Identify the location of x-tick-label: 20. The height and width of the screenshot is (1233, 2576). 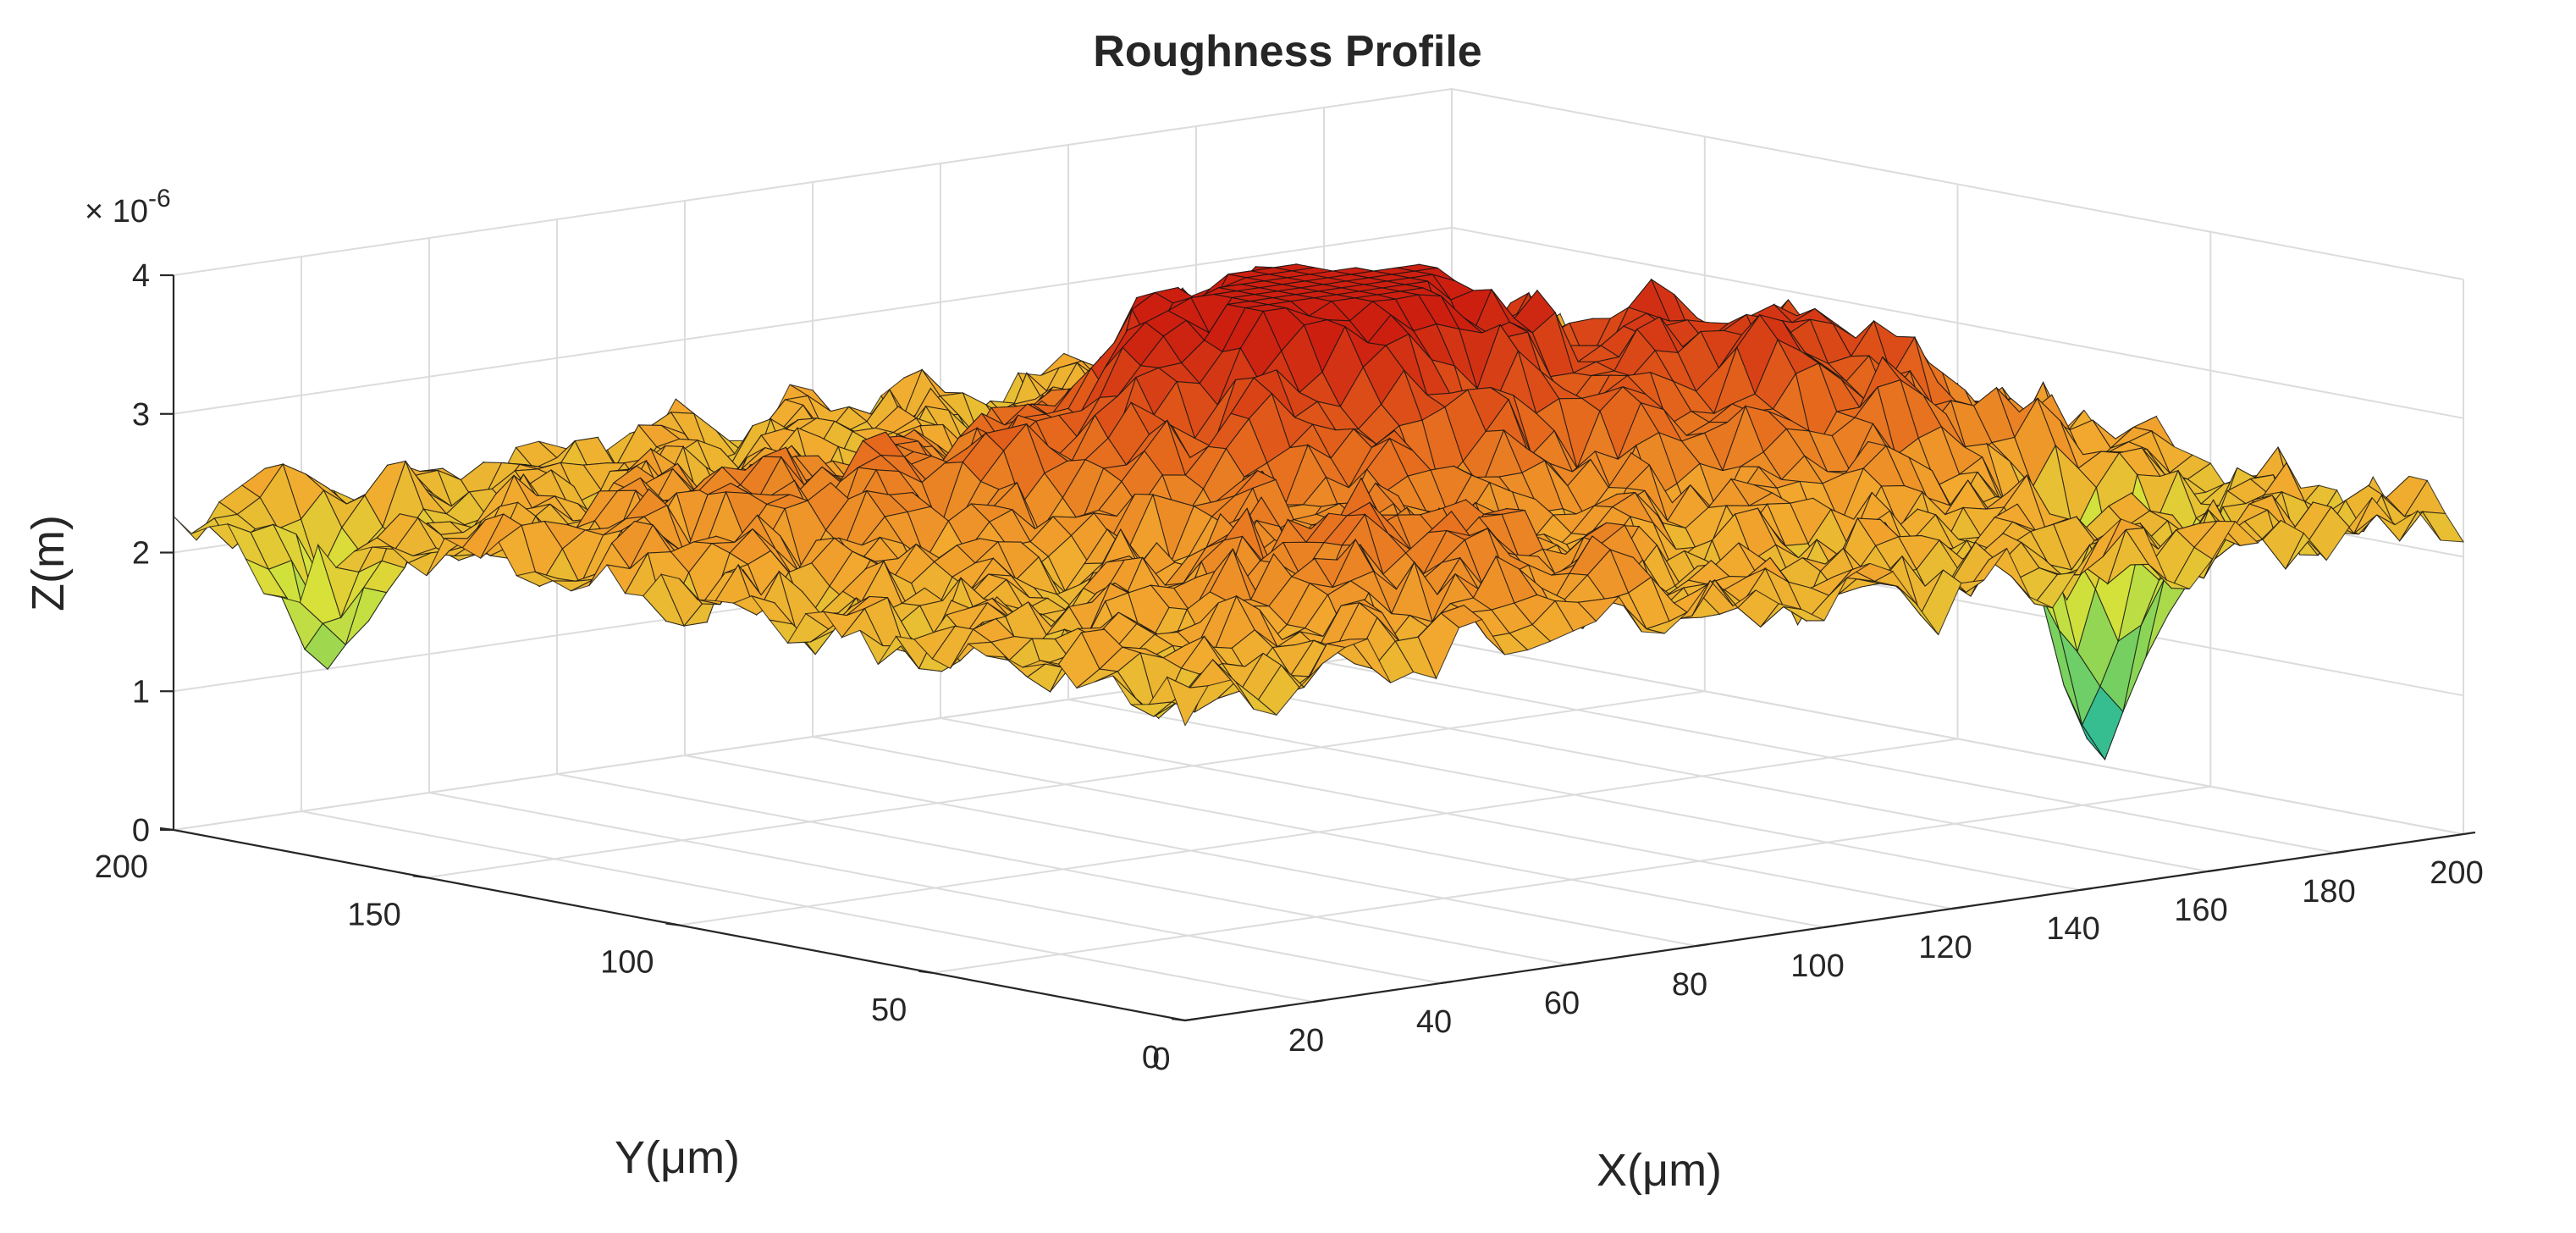
(1306, 1041).